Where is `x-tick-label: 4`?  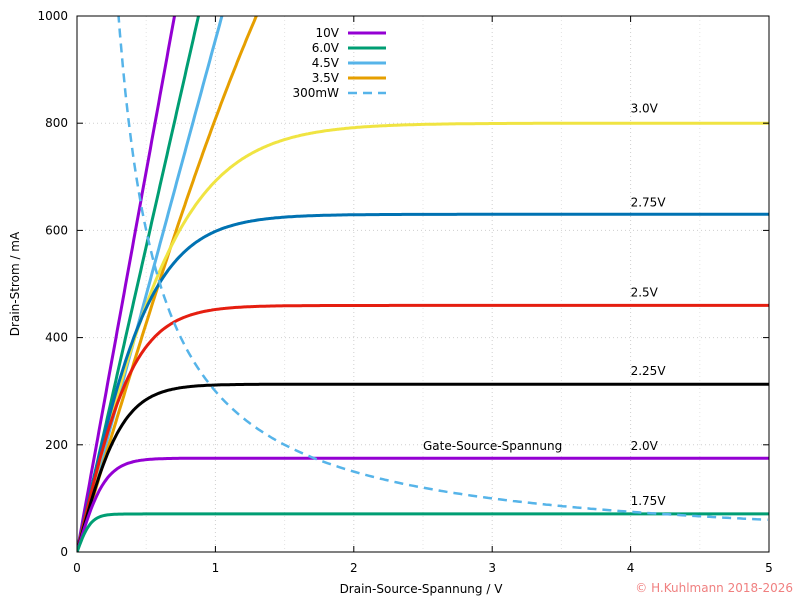
x-tick-label: 4 is located at coordinates (631, 568).